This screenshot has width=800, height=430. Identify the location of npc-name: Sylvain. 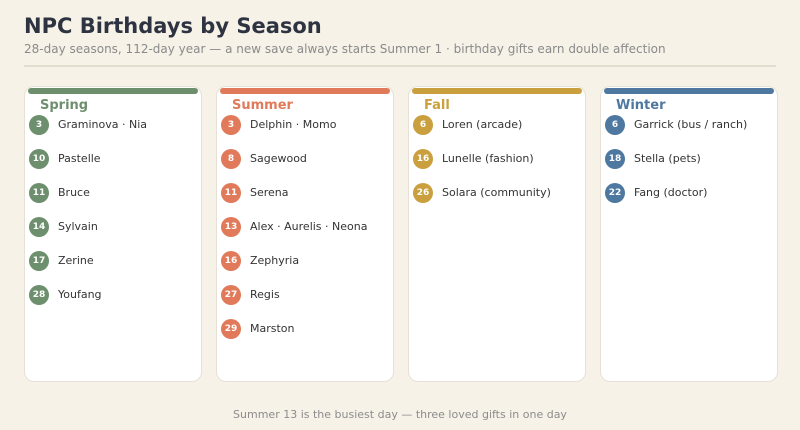
(78, 226).